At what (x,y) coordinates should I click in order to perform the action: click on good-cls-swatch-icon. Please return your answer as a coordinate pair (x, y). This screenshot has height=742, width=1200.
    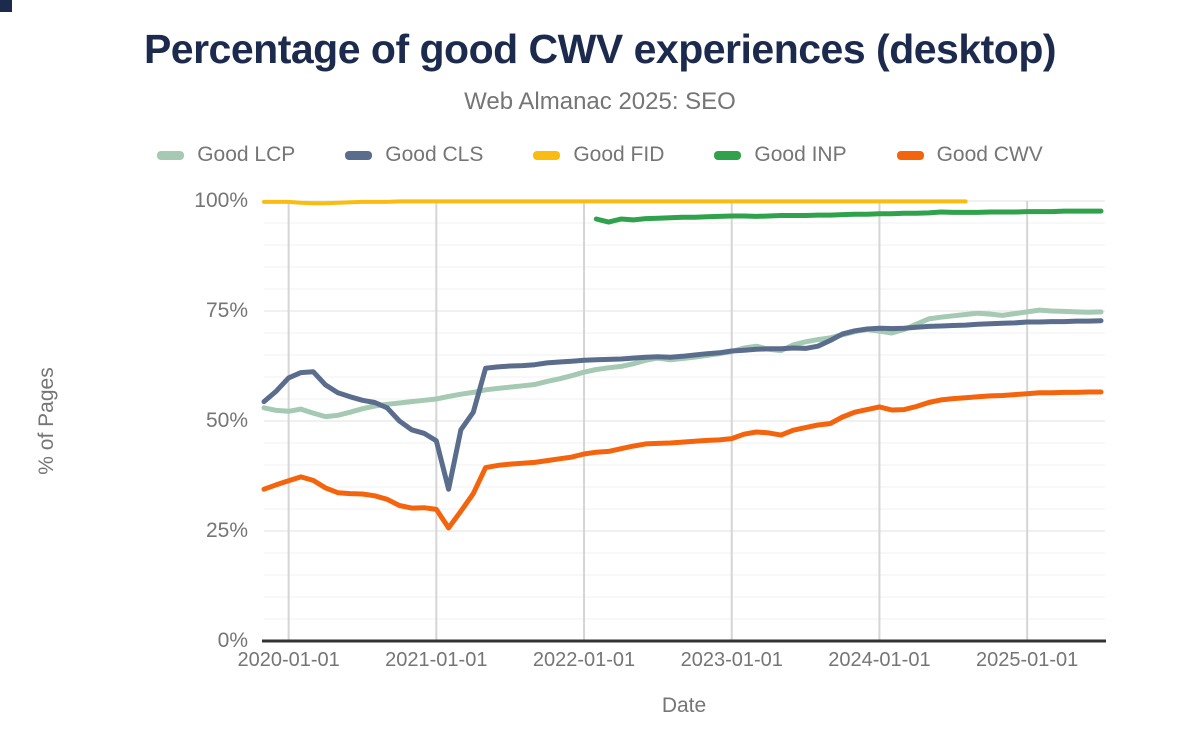
    Looking at the image, I should click on (359, 155).